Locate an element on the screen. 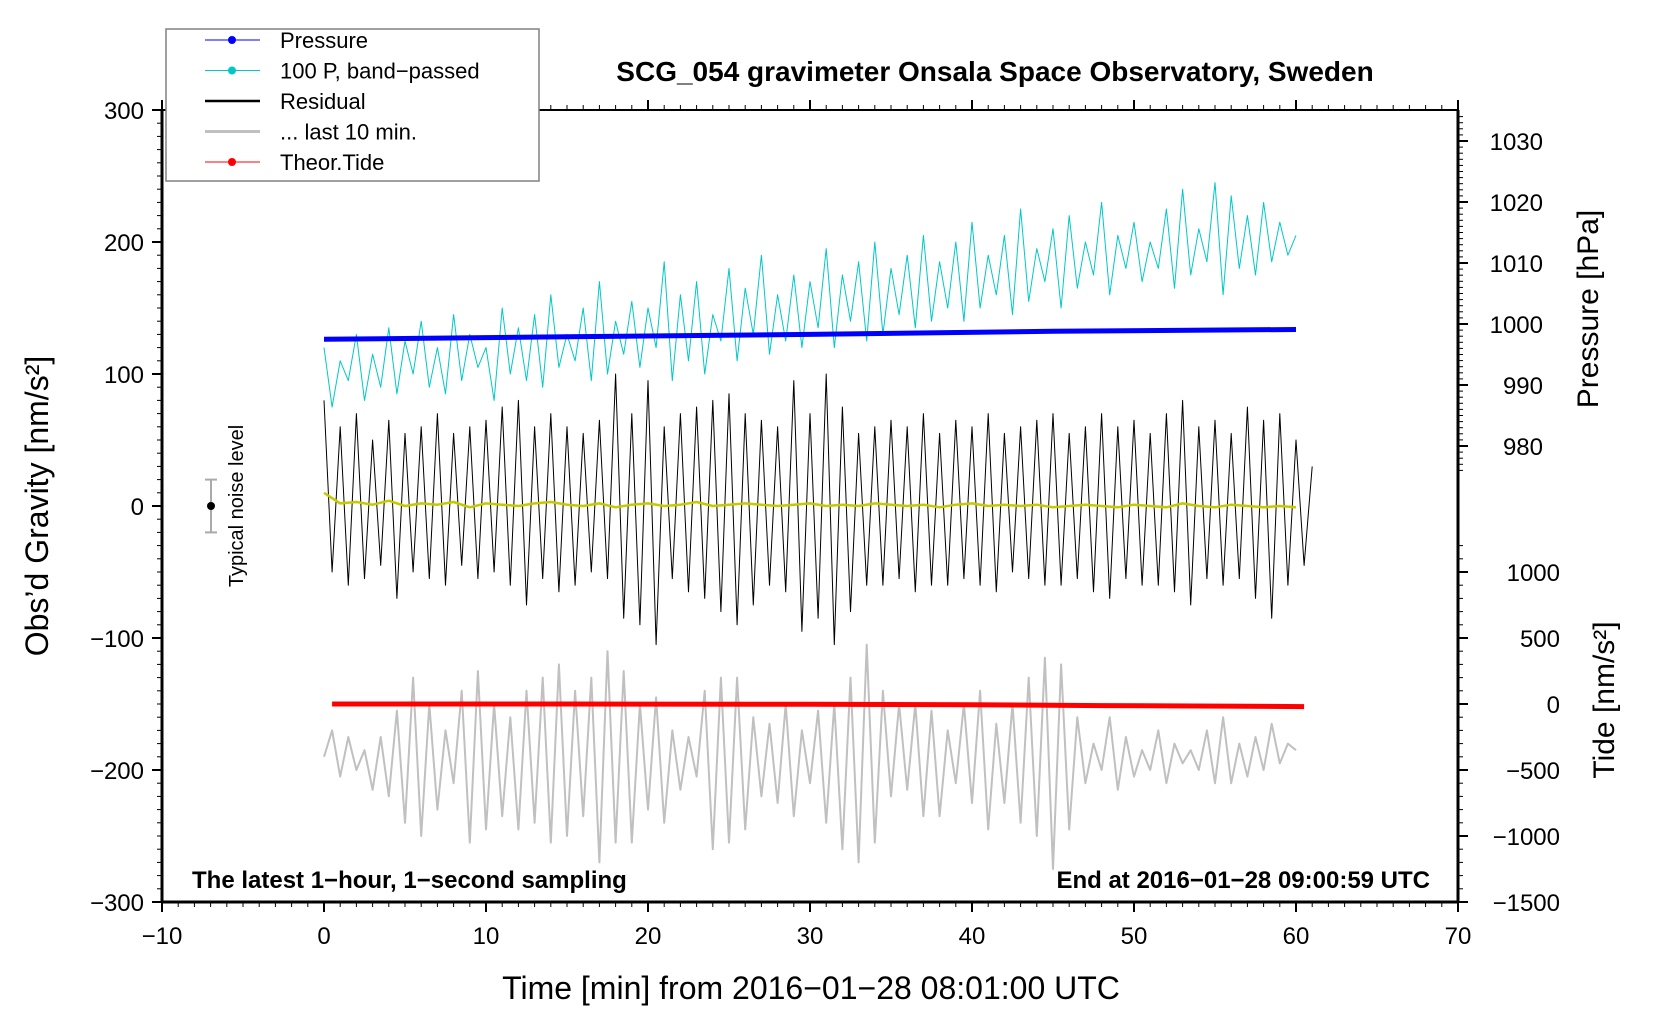 The height and width of the screenshot is (1020, 1660). x-tick-label: 30 is located at coordinates (810, 936).